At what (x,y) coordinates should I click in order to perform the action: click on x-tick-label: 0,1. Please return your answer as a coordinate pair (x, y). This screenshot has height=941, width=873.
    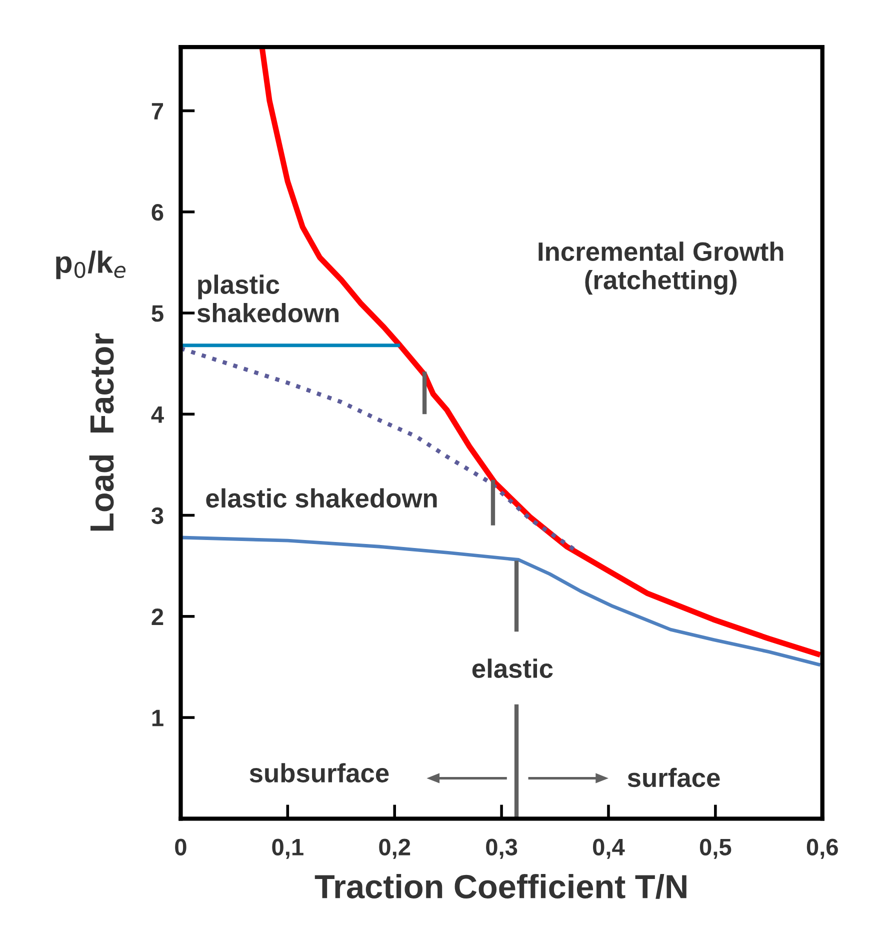
    Looking at the image, I should click on (288, 848).